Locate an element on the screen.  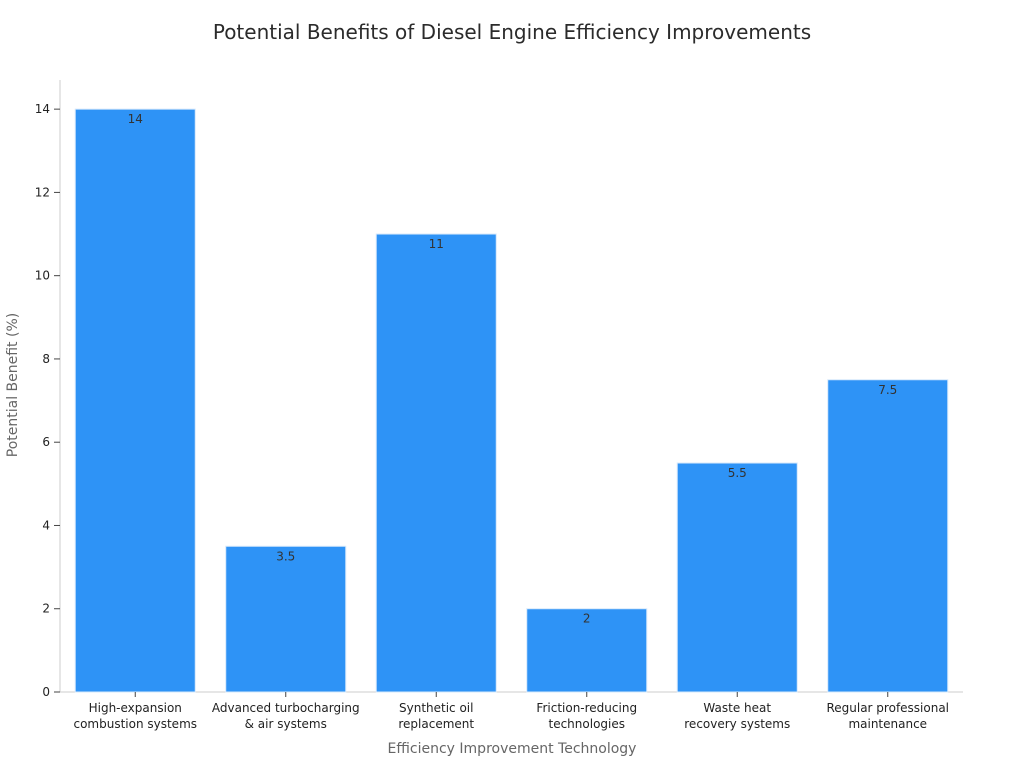
bar-value-label: 14 is located at coordinates (135, 119).